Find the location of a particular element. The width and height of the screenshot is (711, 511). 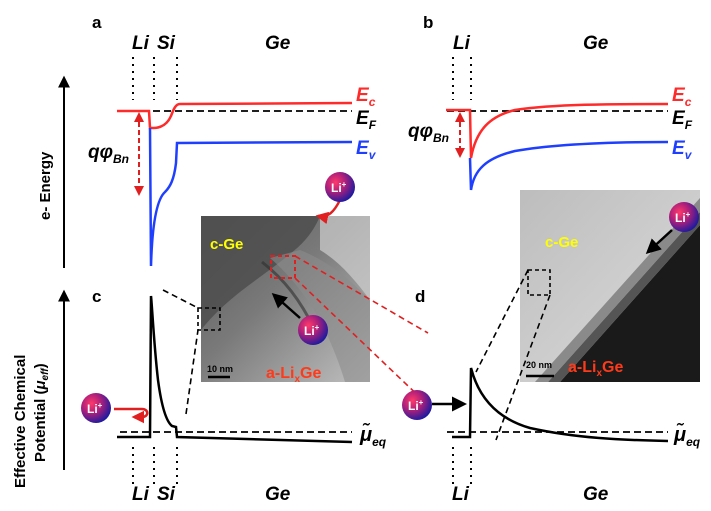

region-ge-label-a: Ge is located at coordinates (278, 43).